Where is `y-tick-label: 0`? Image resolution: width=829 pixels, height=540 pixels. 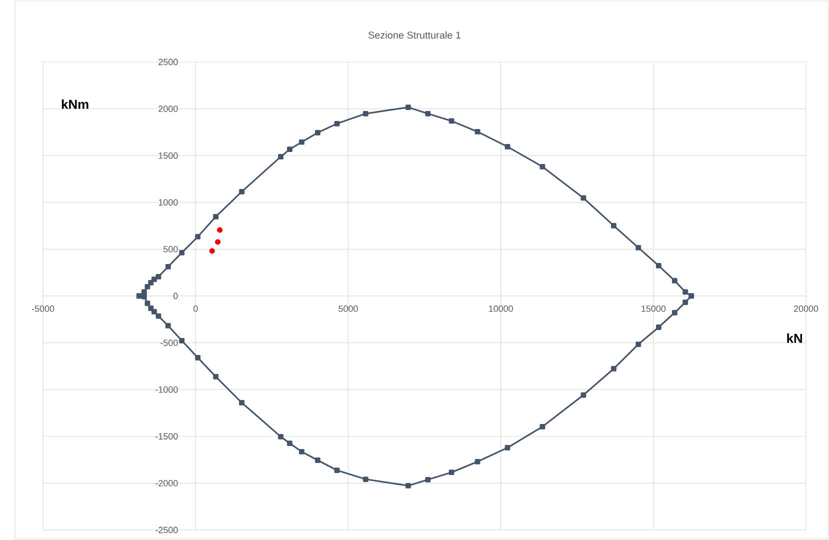
y-tick-label: 0 is located at coordinates (175, 296).